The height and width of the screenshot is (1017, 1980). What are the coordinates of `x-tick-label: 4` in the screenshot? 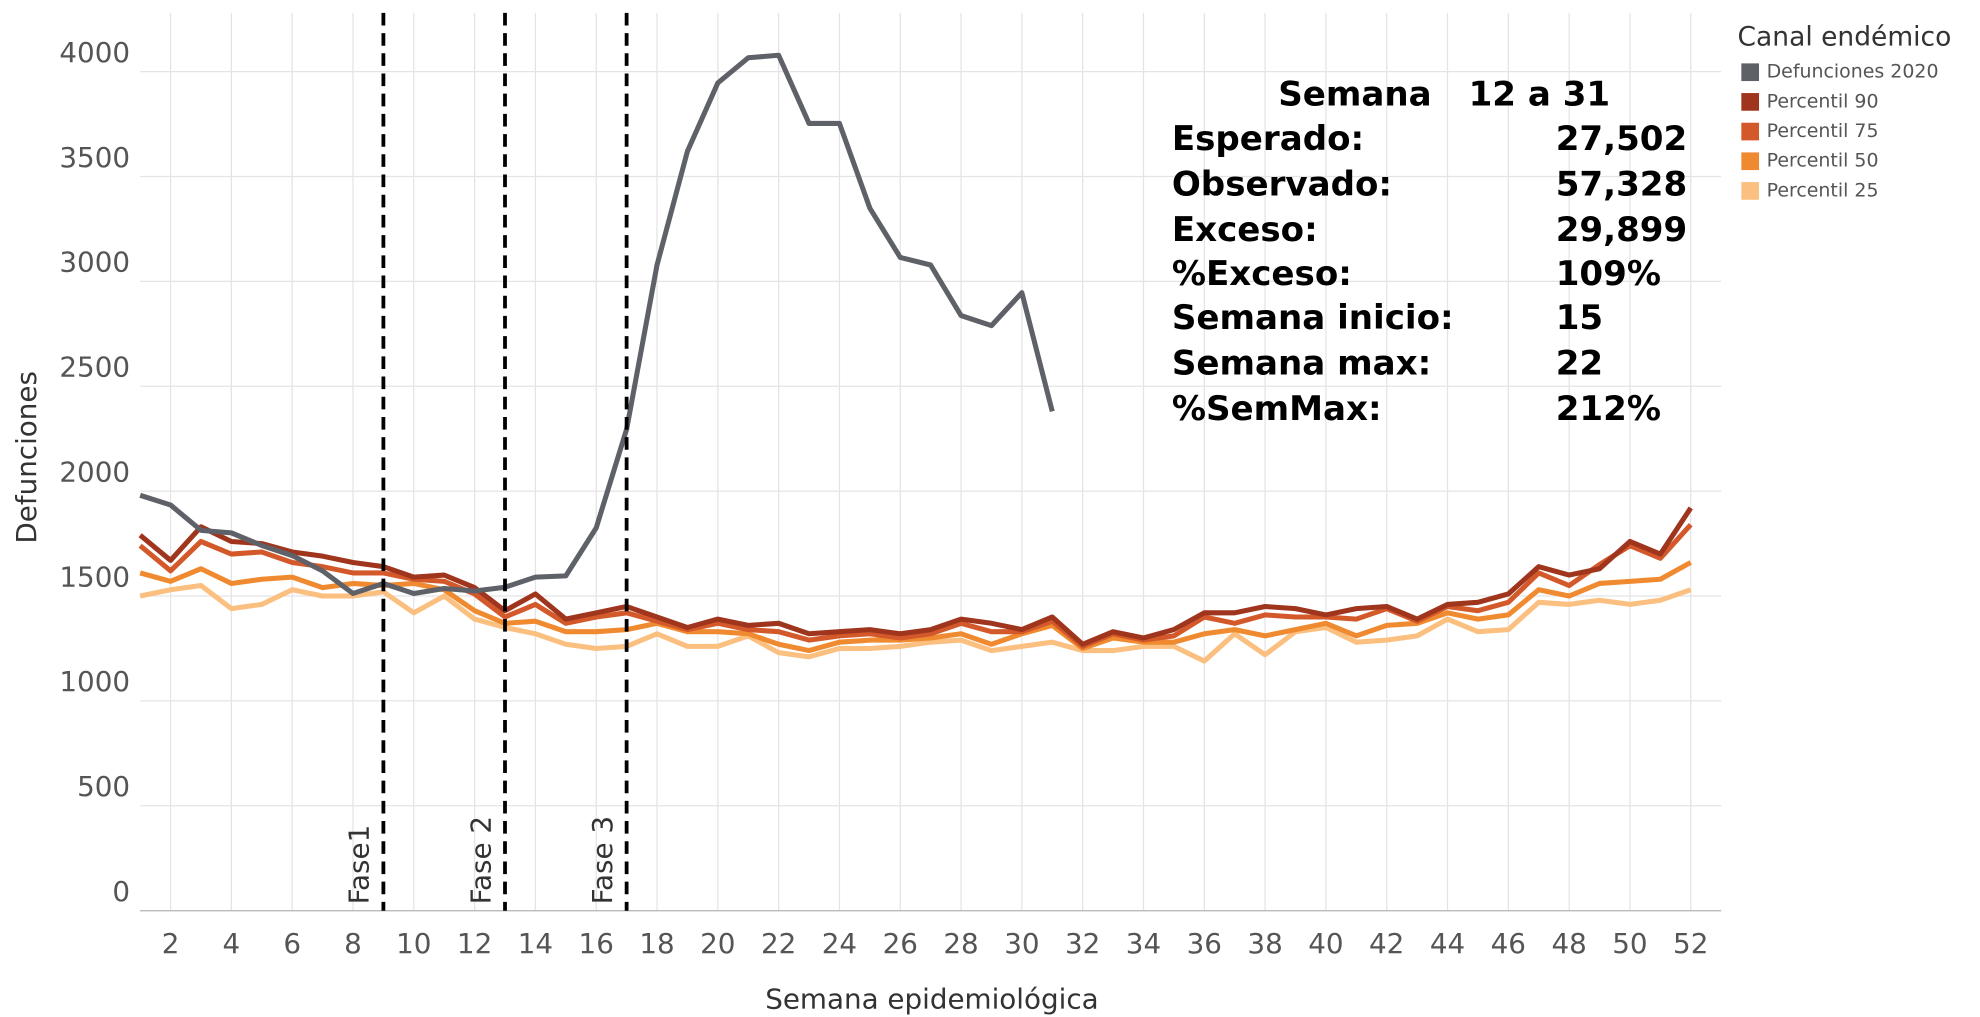 It's located at (232, 943).